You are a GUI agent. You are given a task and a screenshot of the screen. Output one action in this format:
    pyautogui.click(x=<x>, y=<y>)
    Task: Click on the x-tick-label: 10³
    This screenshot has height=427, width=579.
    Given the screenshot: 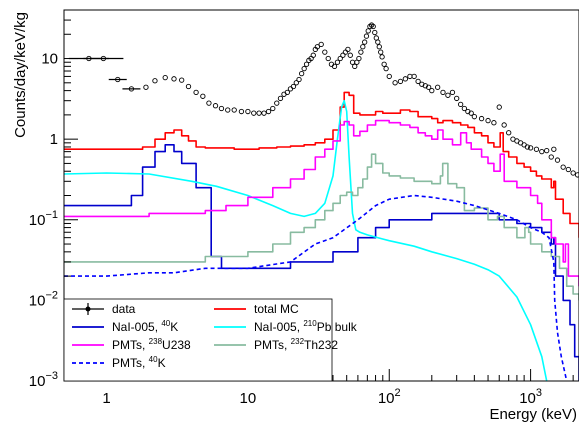 What is the action you would take?
    pyautogui.click(x=530, y=397)
    